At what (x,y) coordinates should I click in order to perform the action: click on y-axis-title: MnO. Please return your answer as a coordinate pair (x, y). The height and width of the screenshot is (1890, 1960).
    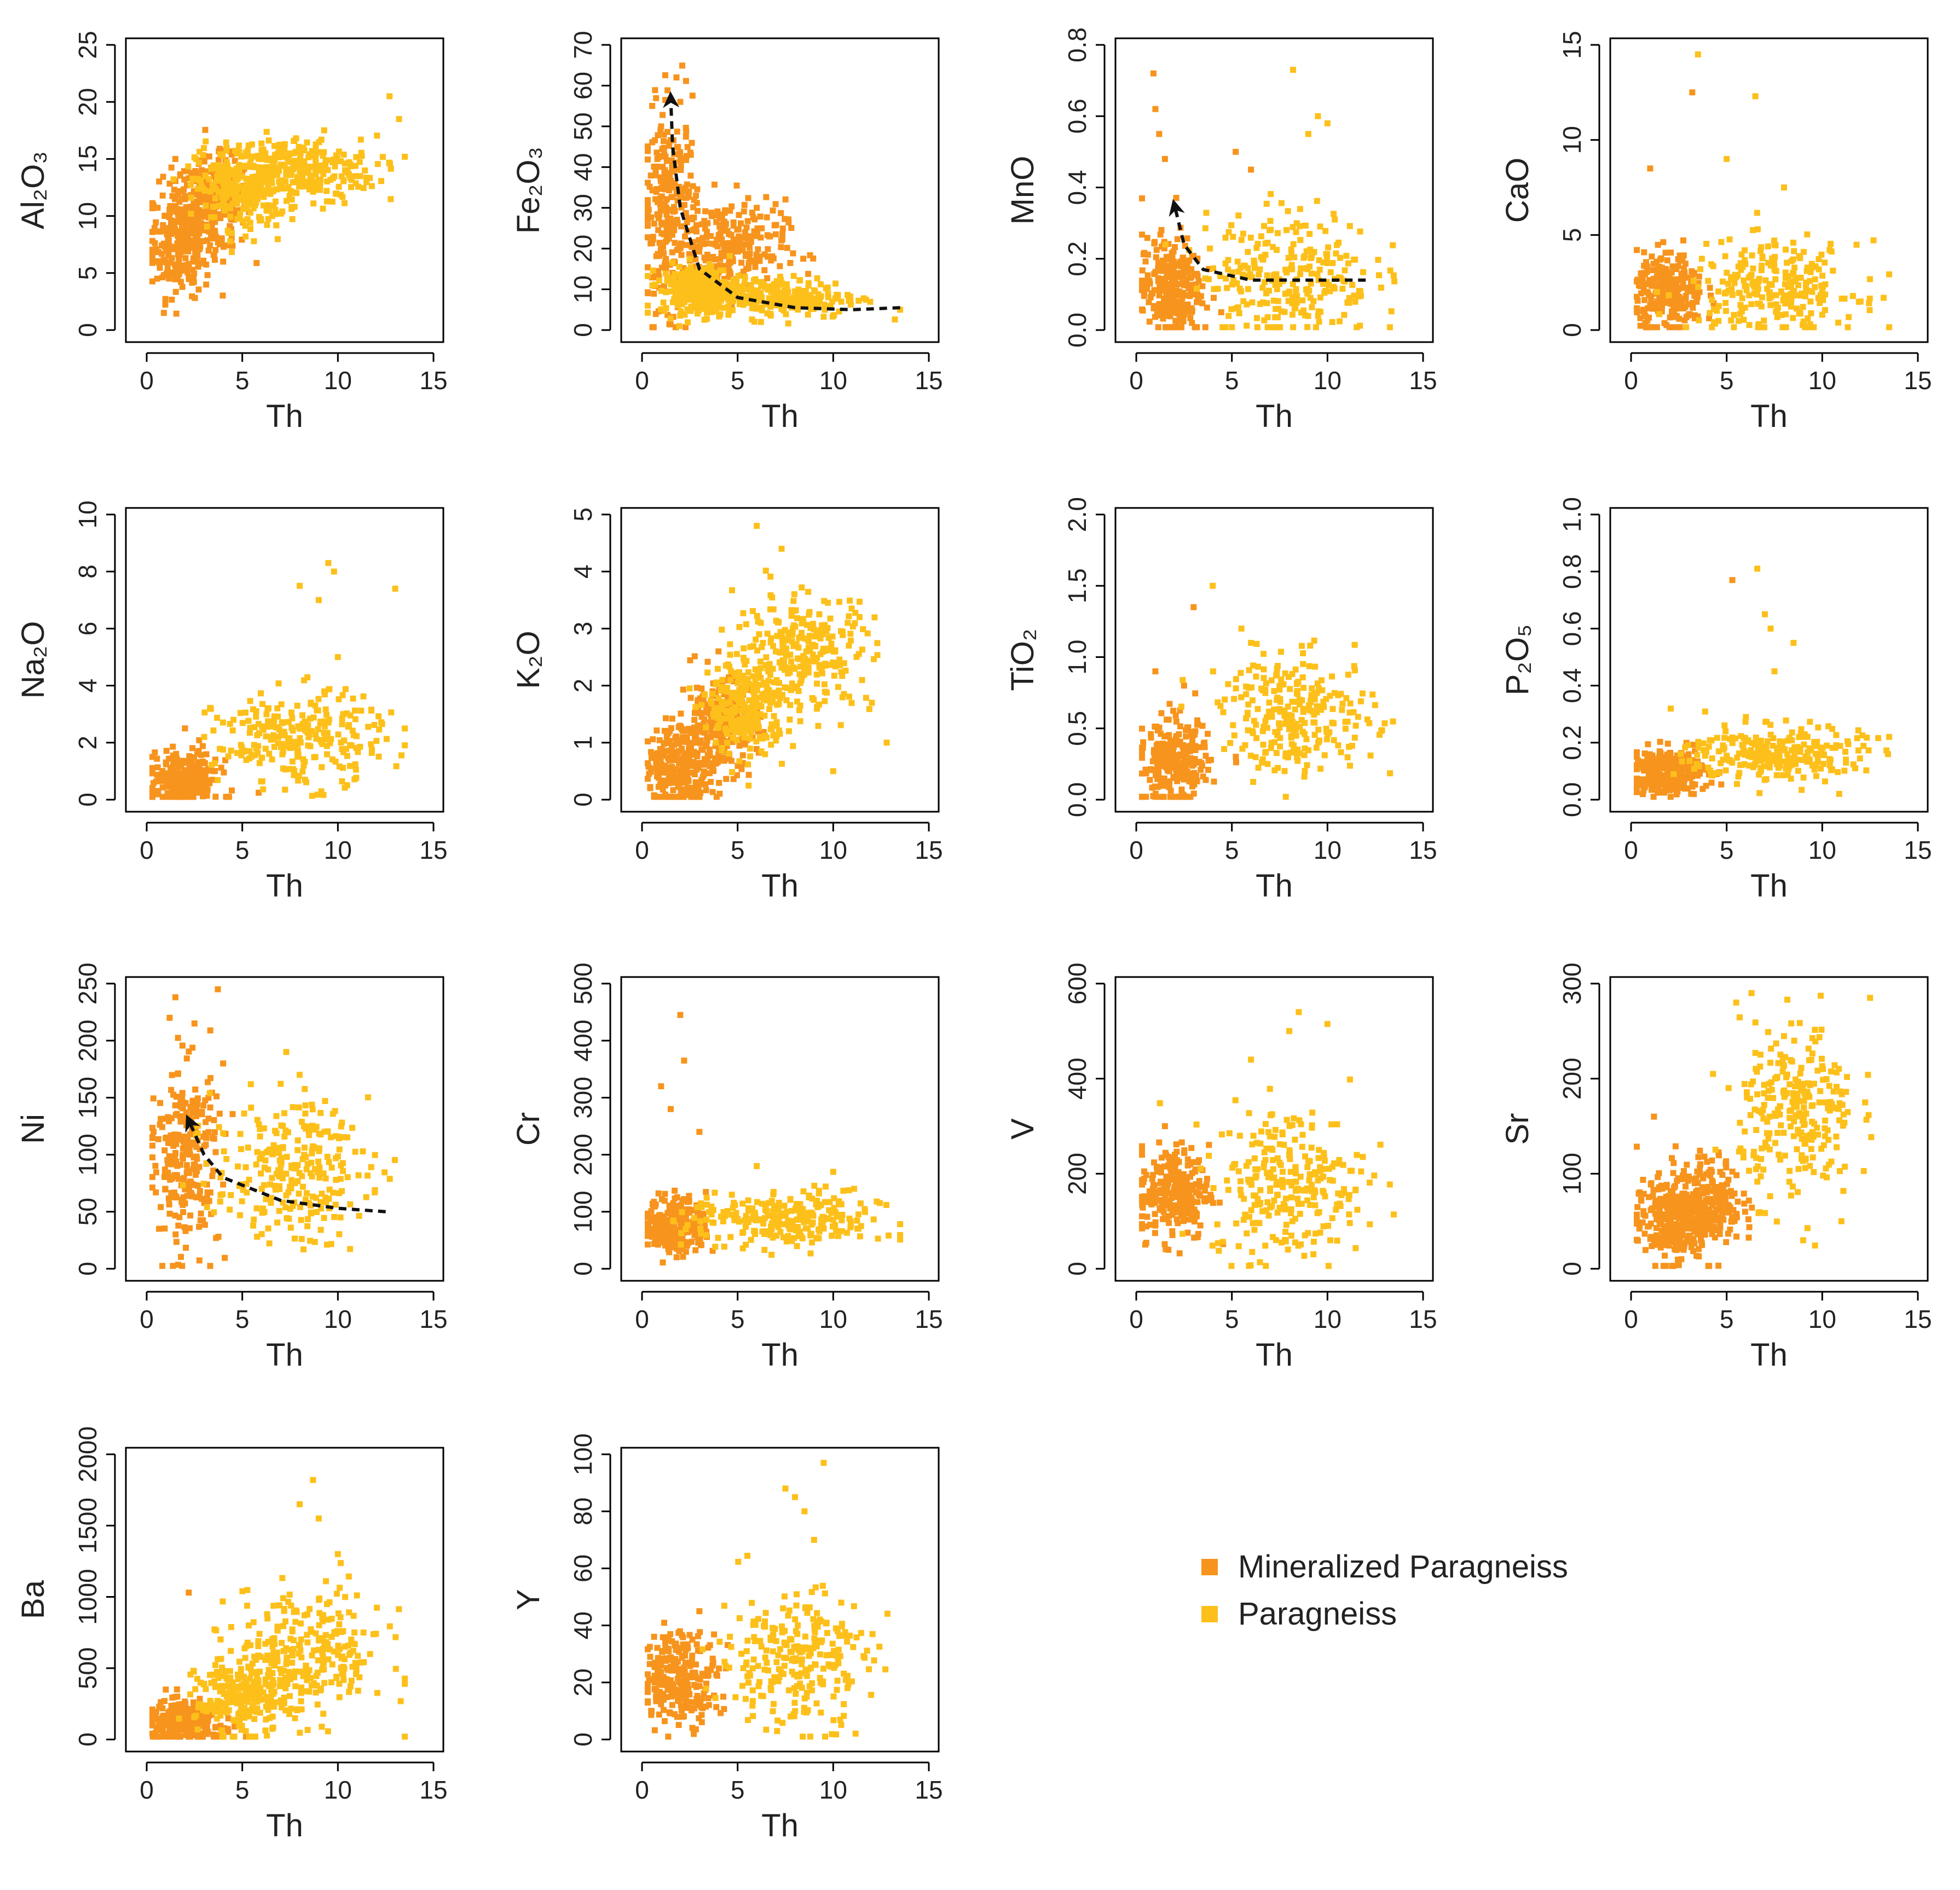
    Looking at the image, I should click on (1023, 190).